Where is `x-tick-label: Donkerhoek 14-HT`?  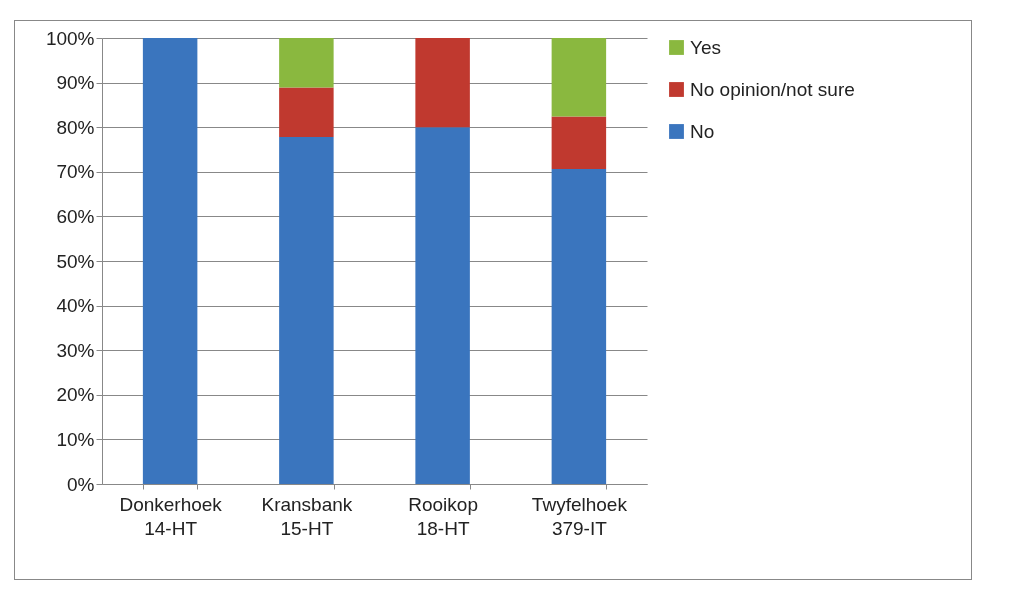 x-tick-label: Donkerhoek 14-HT is located at coordinates (171, 516).